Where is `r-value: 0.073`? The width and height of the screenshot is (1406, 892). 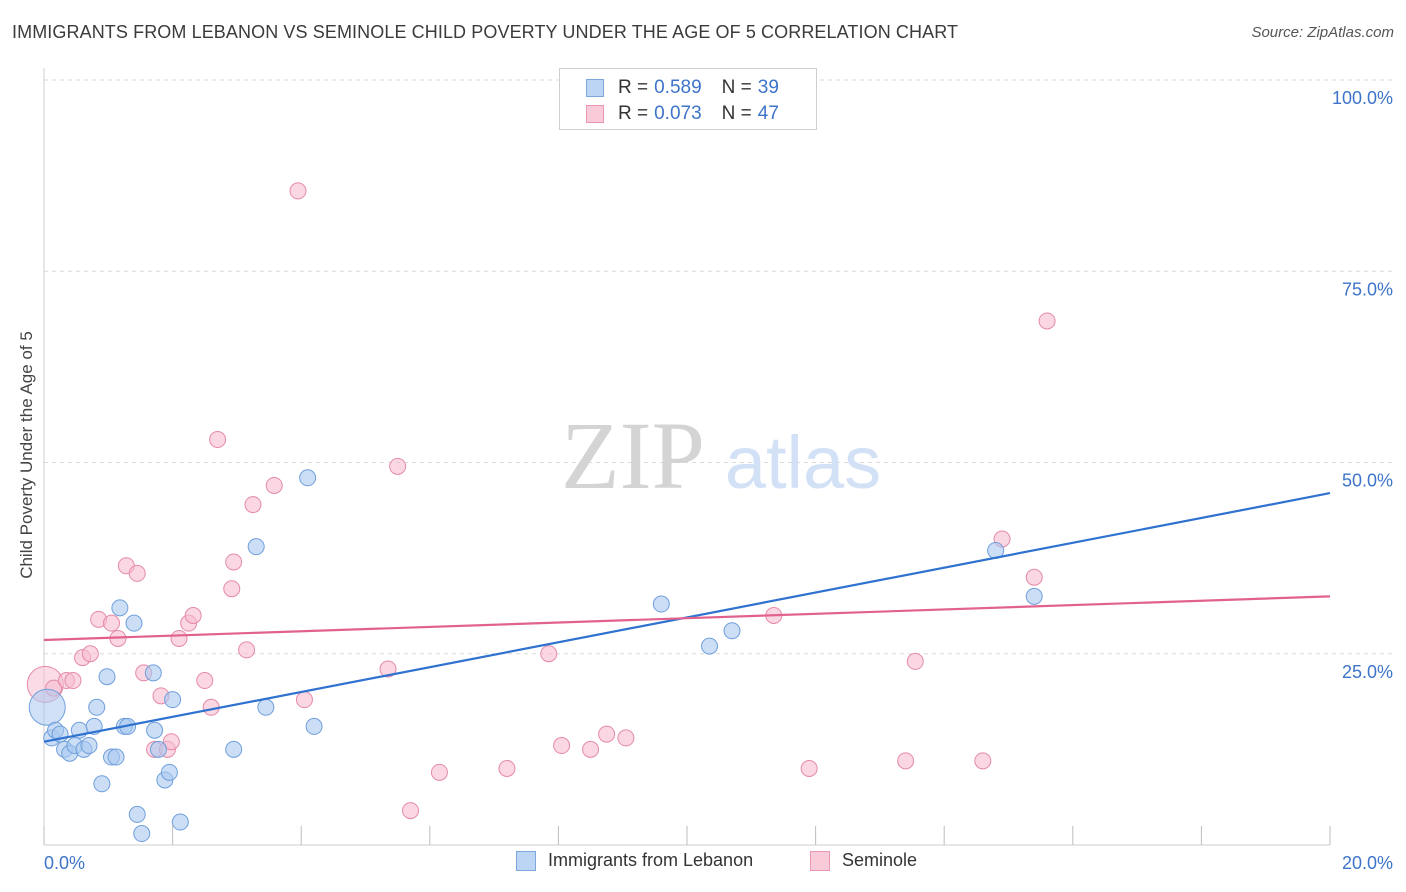
r-value: 0.073 is located at coordinates (678, 113).